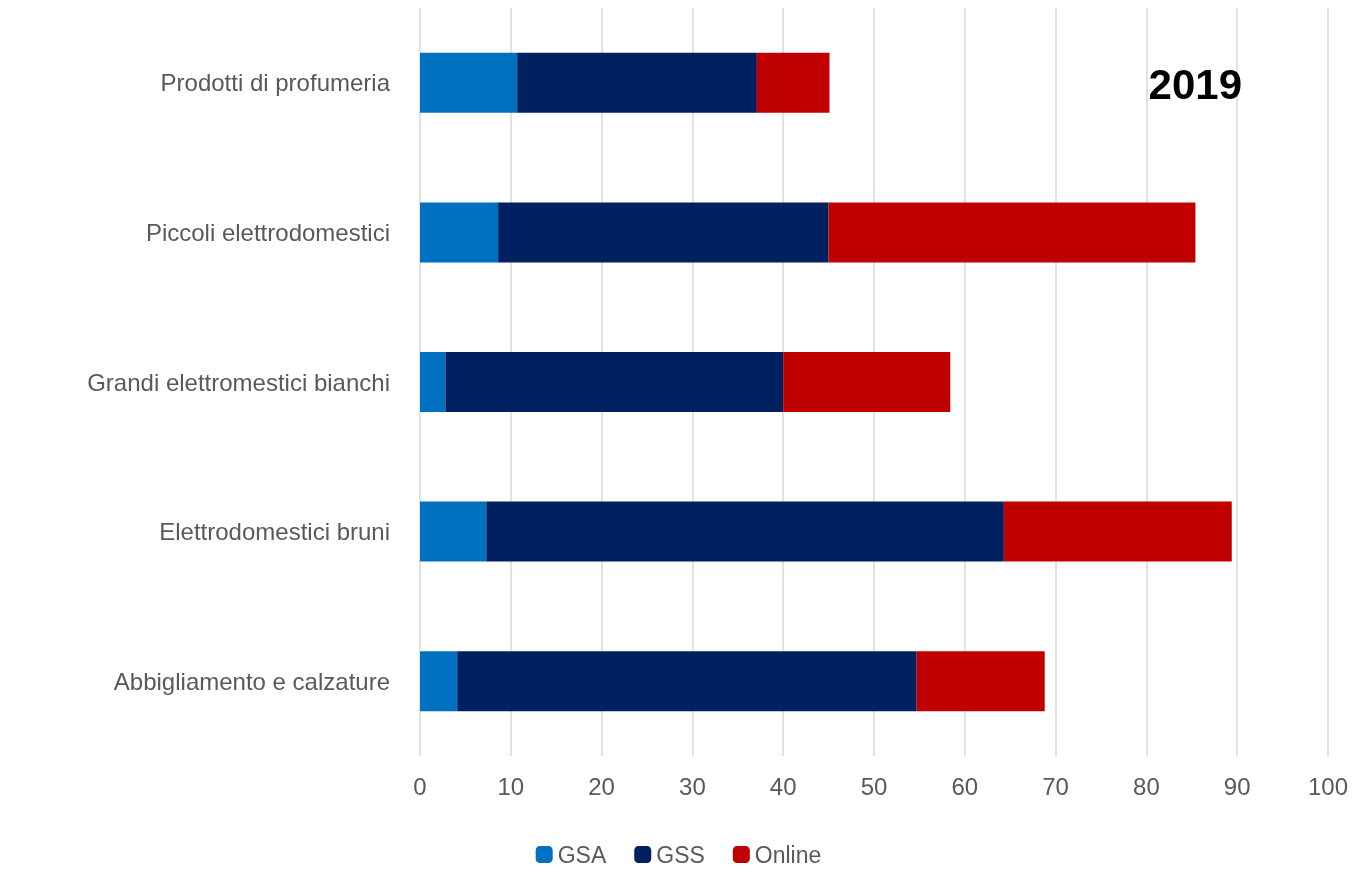 The image size is (1357, 873). I want to click on x-tick-label: 100, so click(1328, 786).